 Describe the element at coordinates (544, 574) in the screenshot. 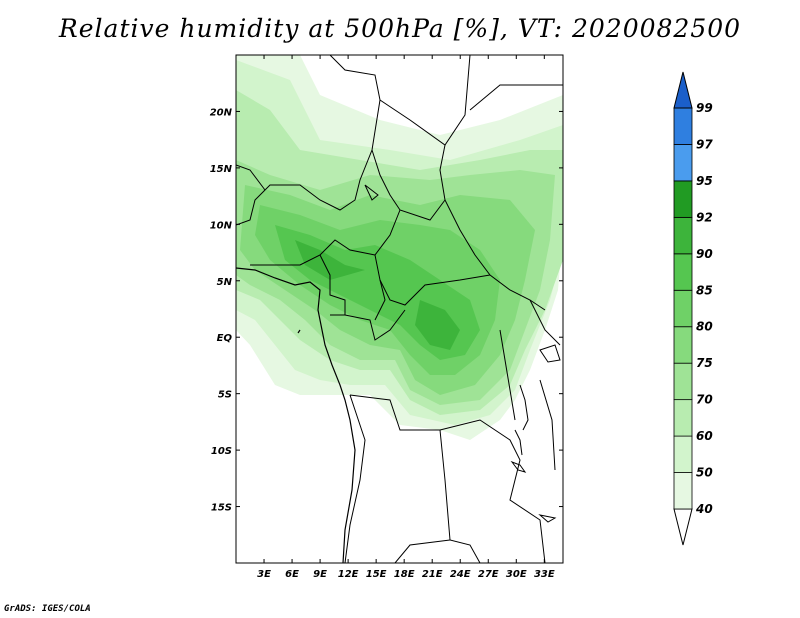

I see `lon-tick-label: 33E` at that location.